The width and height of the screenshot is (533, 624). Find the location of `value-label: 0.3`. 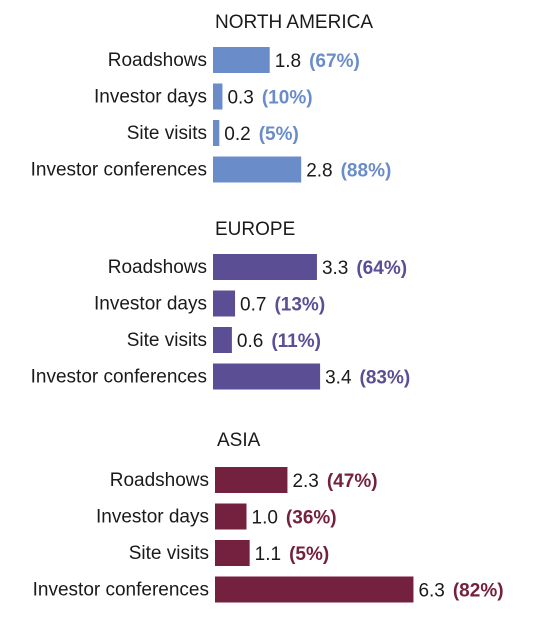

value-label: 0.3 is located at coordinates (240, 98).